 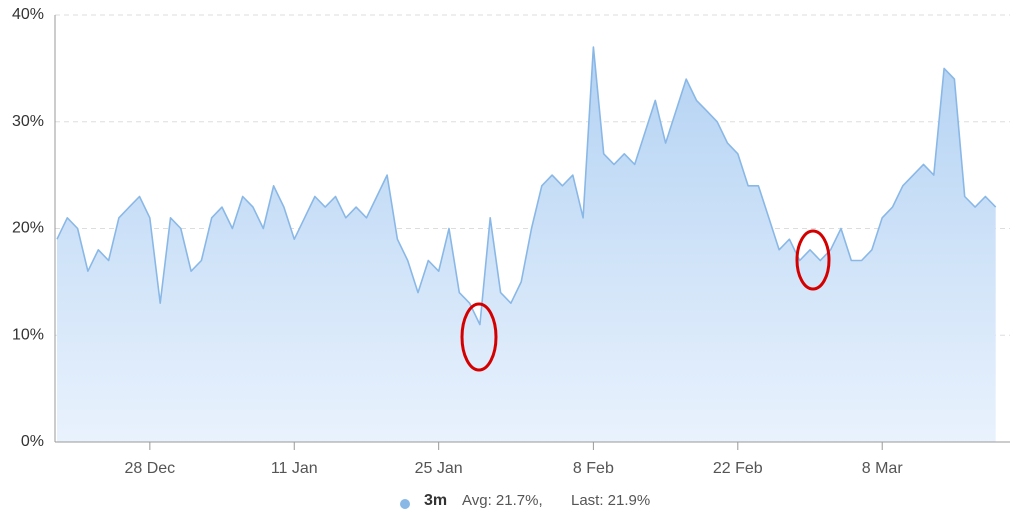 What do you see at coordinates (28, 334) in the screenshot?
I see `y-tick-label: 10%` at bounding box center [28, 334].